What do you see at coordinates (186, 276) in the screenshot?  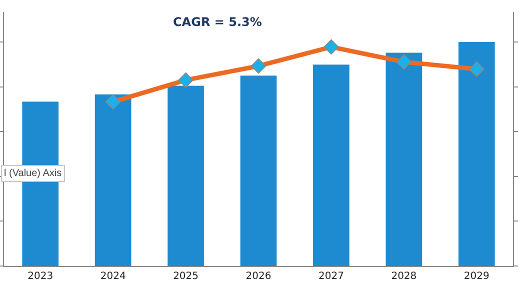 I see `x-tick-label: 2025` at bounding box center [186, 276].